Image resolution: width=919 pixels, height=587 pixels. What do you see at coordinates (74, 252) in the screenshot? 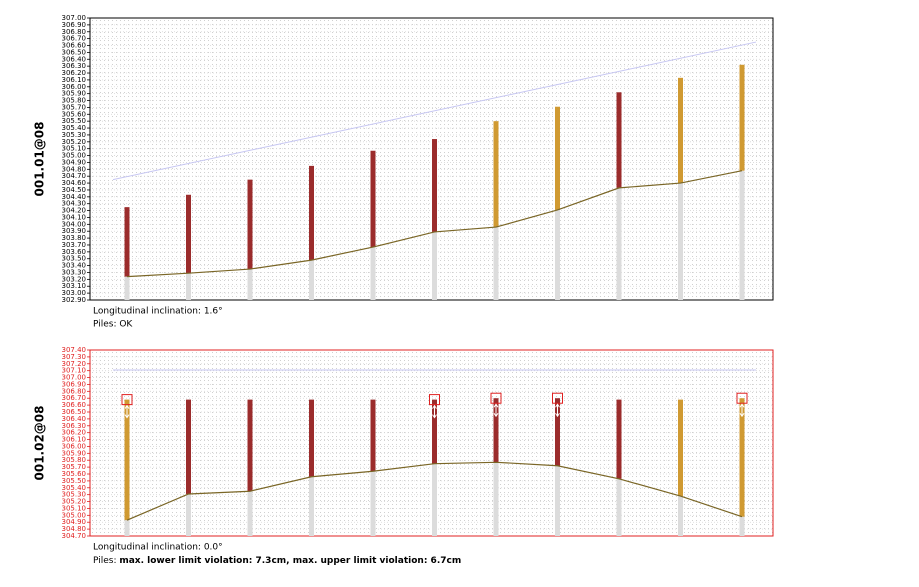
I see `y-tick-label: 303.60` at bounding box center [74, 252].